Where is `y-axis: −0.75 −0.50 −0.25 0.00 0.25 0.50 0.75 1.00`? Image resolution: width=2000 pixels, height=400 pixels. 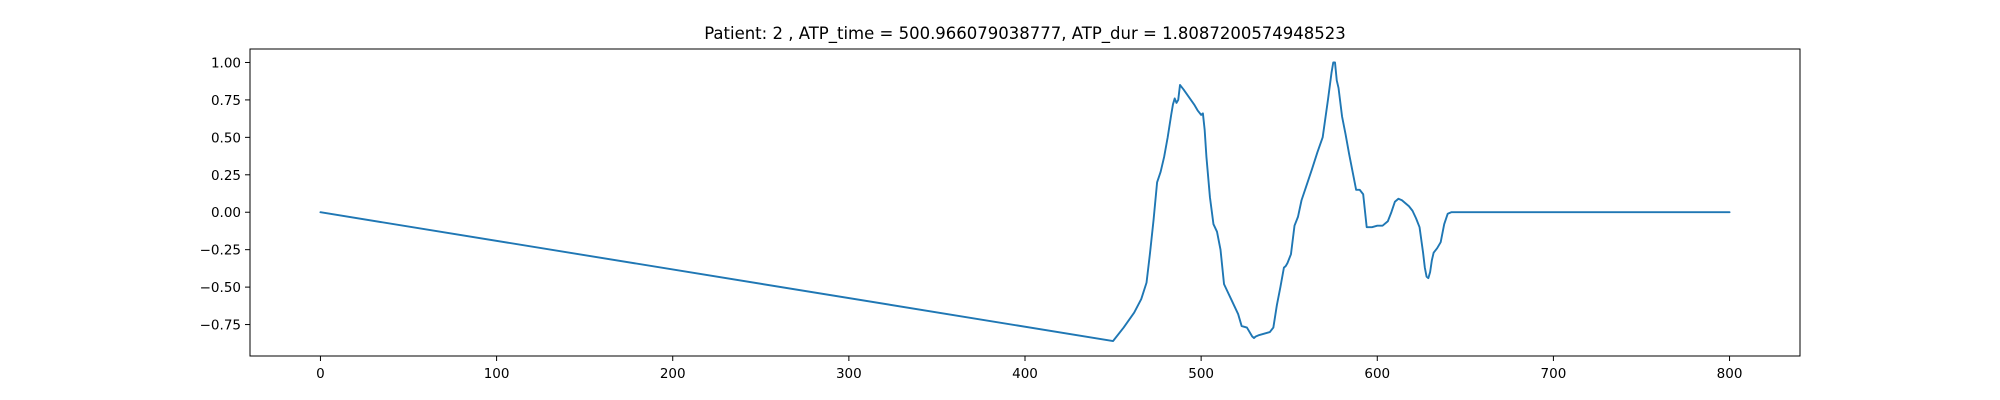
y-axis: −0.75 −0.50 −0.25 0.00 0.25 0.50 0.75 1.00 is located at coordinates (225, 194).